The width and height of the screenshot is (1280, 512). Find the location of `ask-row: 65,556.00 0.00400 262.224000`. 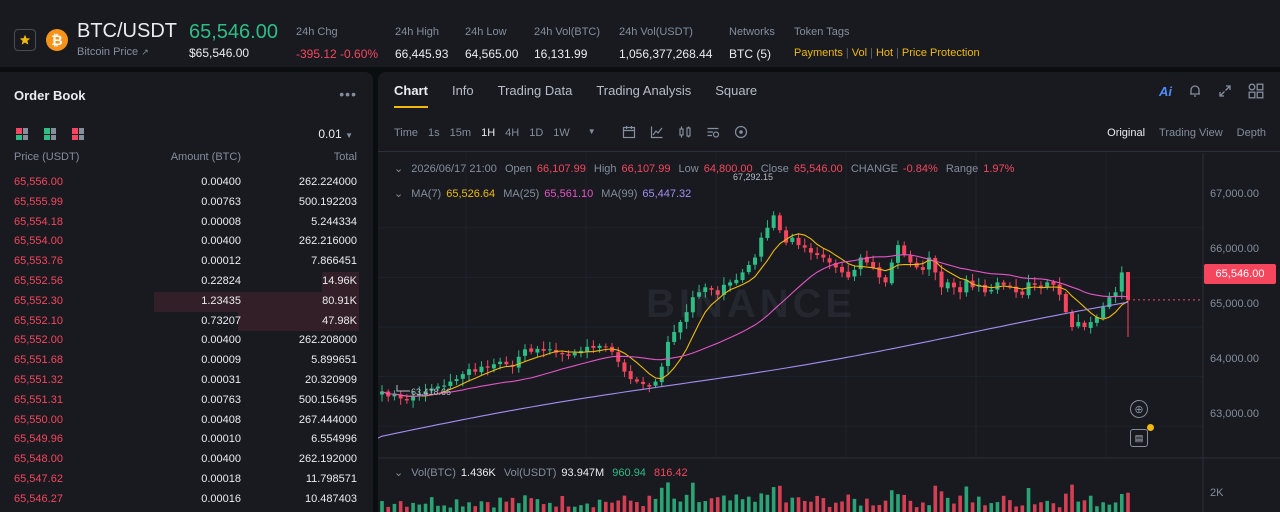

ask-row: 65,556.00 0.00400 262.224000 is located at coordinates (186, 183).